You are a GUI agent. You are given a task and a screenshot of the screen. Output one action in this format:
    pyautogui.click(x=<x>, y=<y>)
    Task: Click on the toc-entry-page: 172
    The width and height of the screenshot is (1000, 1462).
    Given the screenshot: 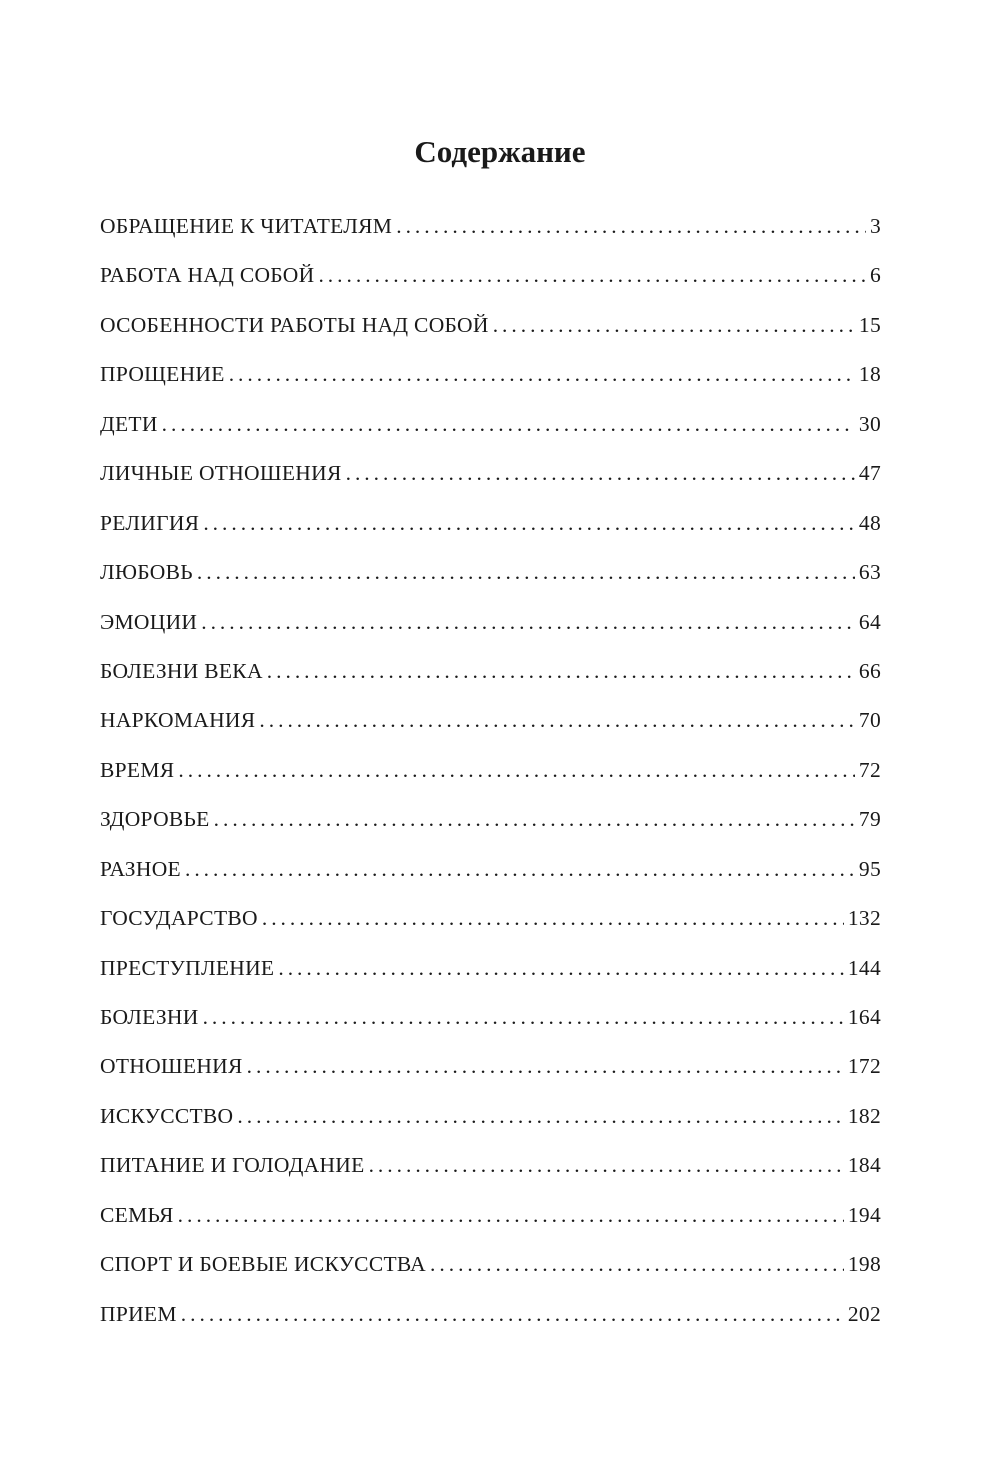 What is the action you would take?
    pyautogui.click(x=864, y=1066)
    